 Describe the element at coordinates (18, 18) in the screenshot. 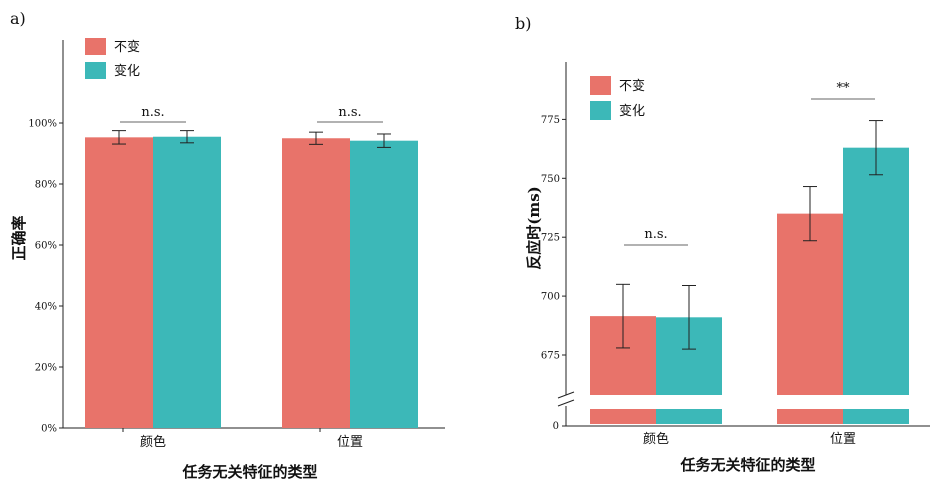

I see `panel-a-label: a)` at that location.